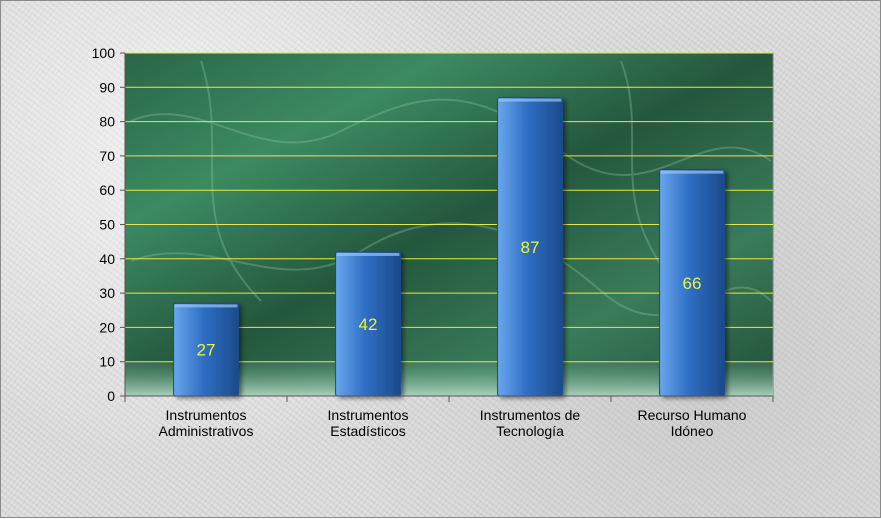 The image size is (881, 519). What do you see at coordinates (206, 350) in the screenshot?
I see `data-label: 27` at bounding box center [206, 350].